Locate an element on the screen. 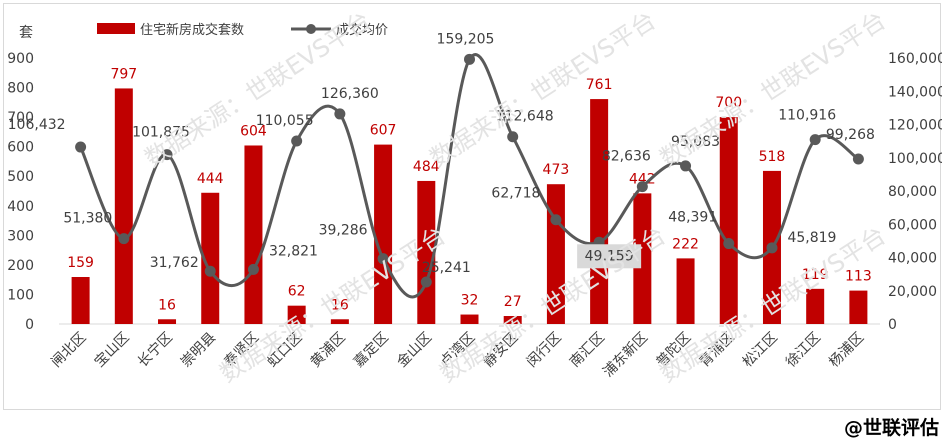 This screenshot has height=445, width=947. right-axis-tick: 100,000 is located at coordinates (915, 159).